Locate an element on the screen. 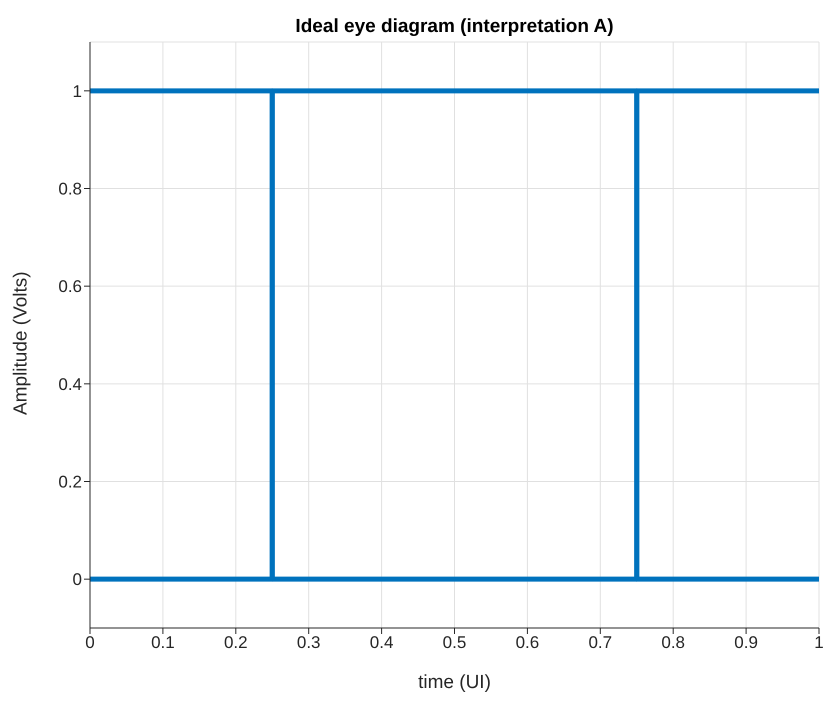 The width and height of the screenshot is (835, 702). x-tick-label: 0.4 is located at coordinates (382, 642).